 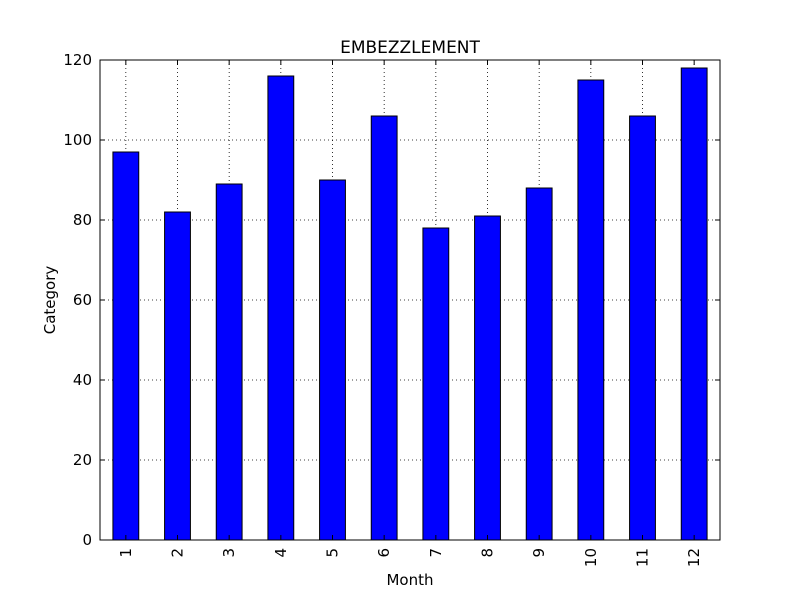 I want to click on chart-title: EMBEZZLEMENT, so click(x=410, y=48).